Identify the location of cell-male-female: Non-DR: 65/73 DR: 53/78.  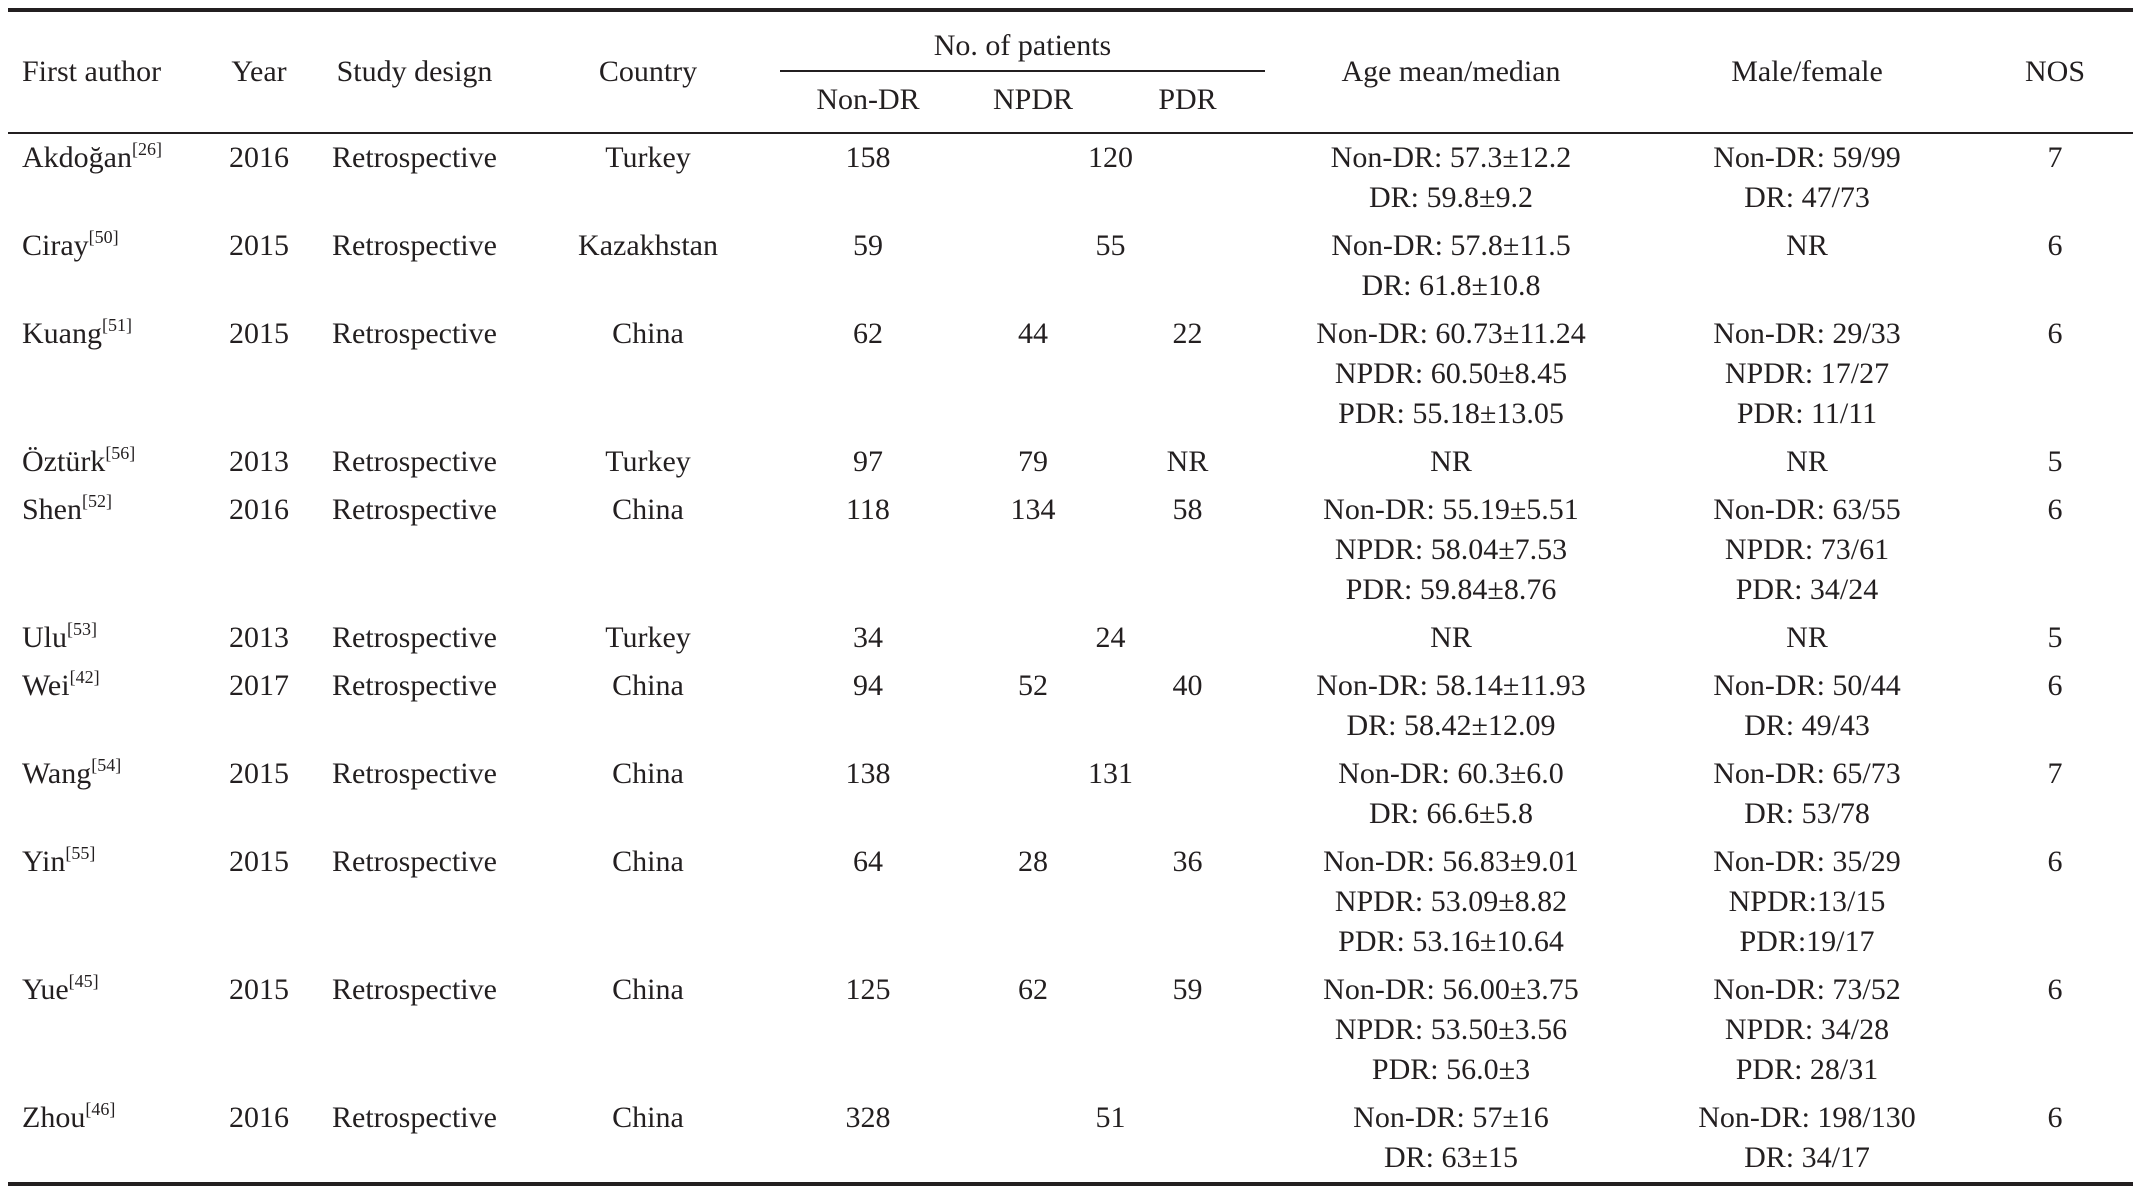
(1807, 794).